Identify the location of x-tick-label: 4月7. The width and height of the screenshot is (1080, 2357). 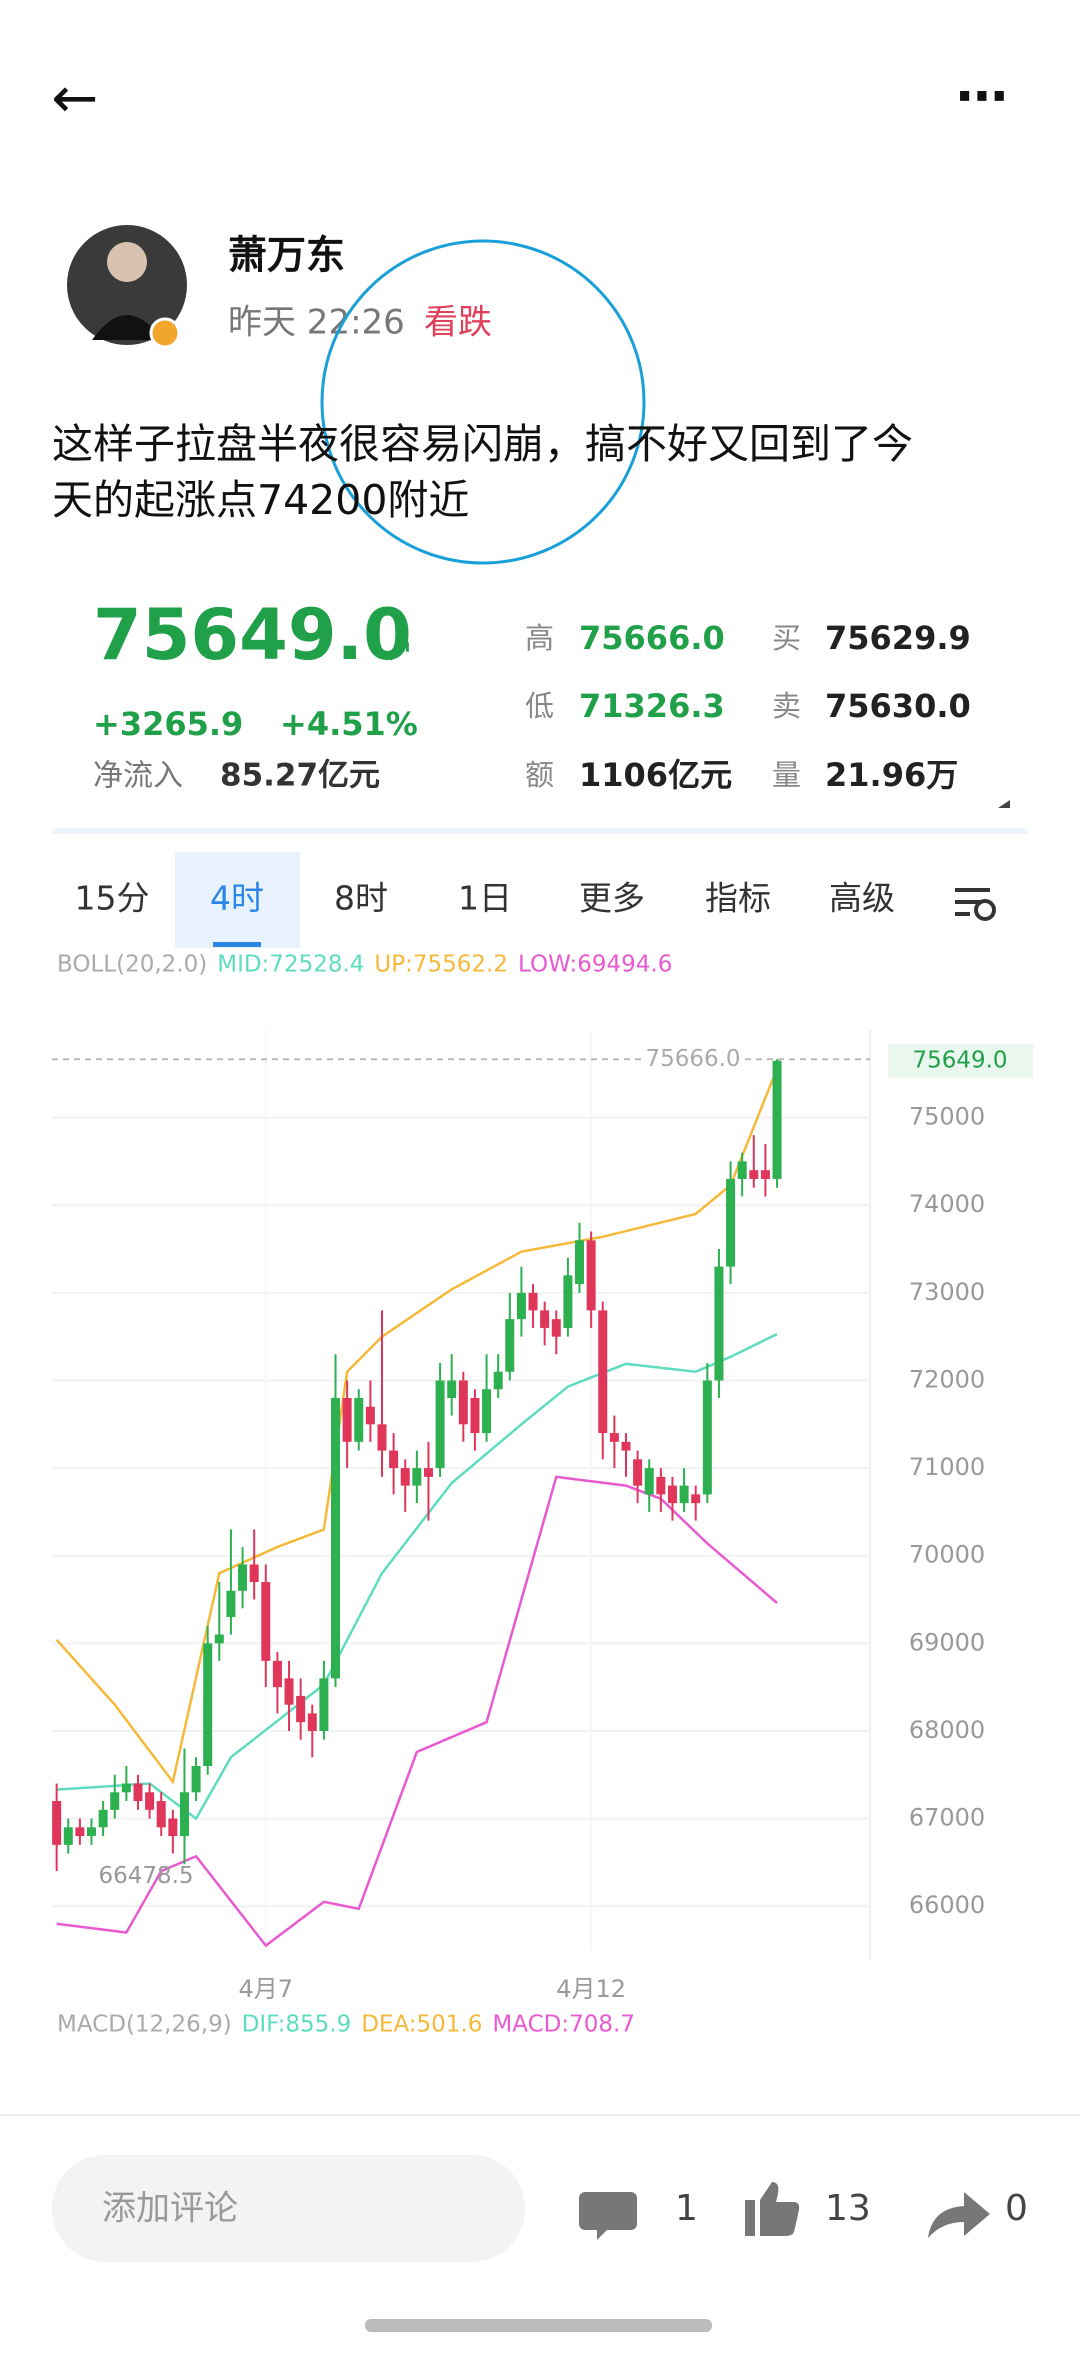
(266, 1989).